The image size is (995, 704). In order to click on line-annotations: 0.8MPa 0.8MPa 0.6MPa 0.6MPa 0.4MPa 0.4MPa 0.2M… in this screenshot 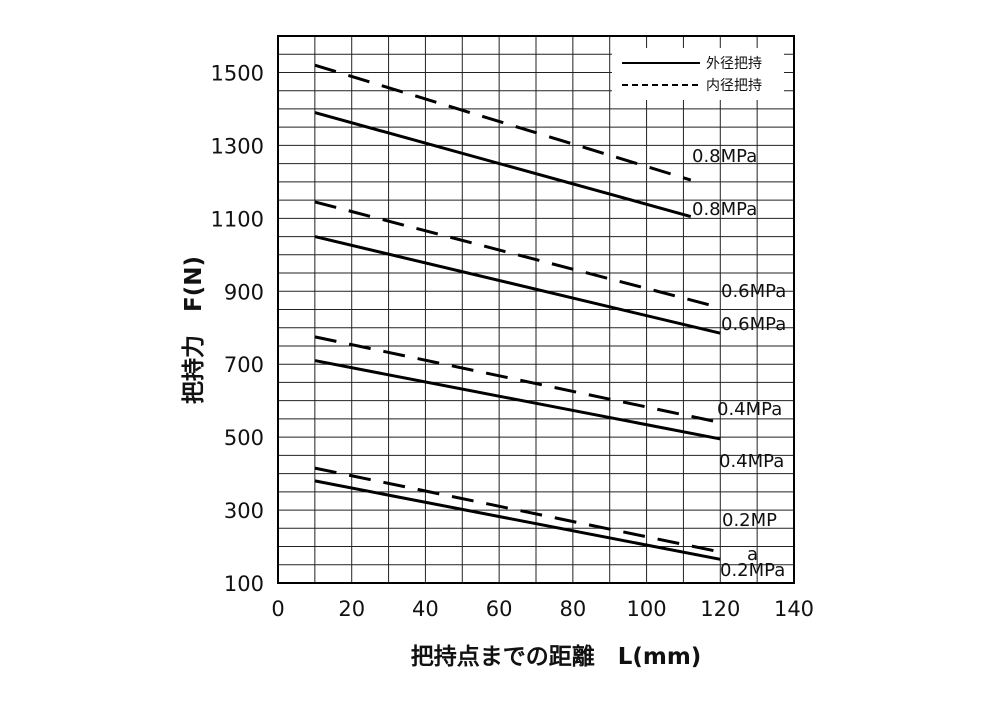, I will do `click(739, 363)`.